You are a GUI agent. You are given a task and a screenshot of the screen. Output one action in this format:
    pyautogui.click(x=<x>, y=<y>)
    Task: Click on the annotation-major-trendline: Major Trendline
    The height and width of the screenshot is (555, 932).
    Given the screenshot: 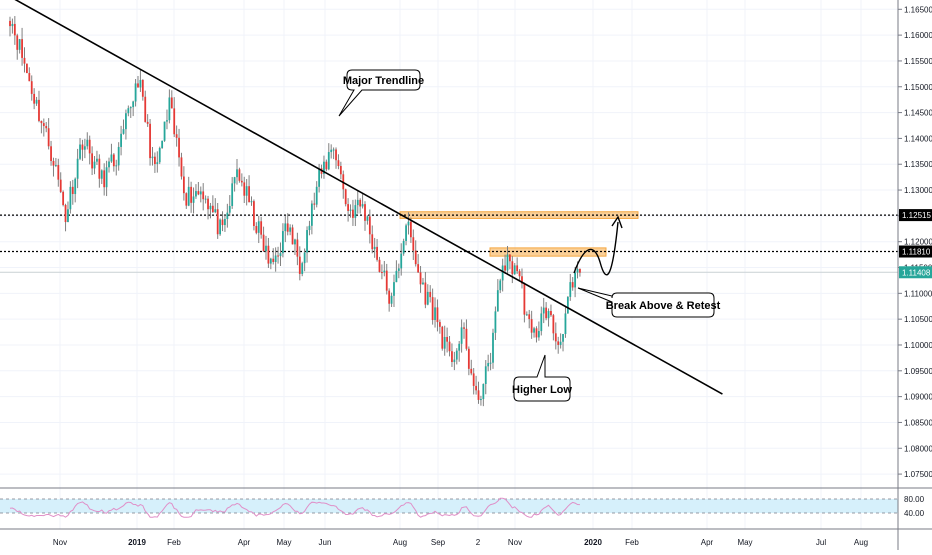 What is the action you would take?
    pyautogui.click(x=383, y=81)
    